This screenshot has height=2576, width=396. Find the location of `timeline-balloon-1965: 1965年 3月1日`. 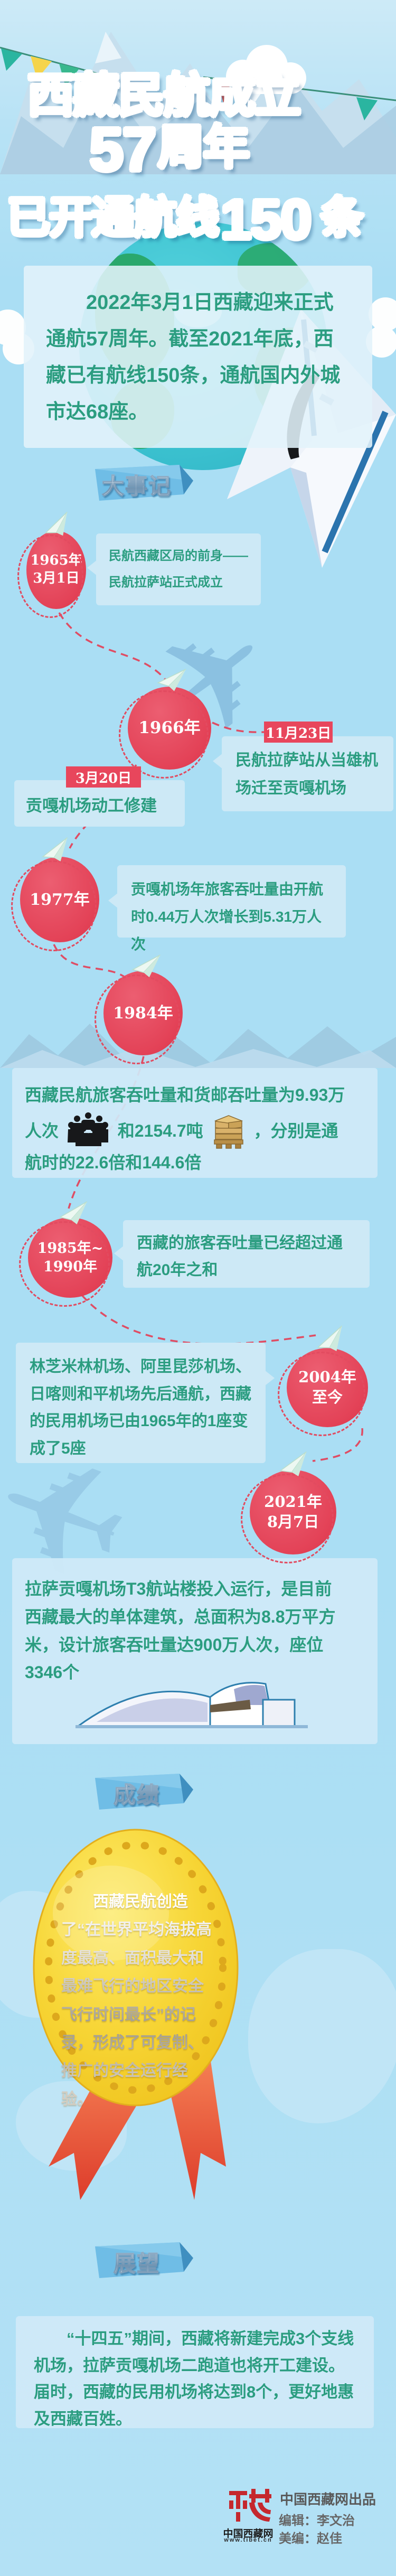

timeline-balloon-1965: 1965年 3月1日 is located at coordinates (52, 574).